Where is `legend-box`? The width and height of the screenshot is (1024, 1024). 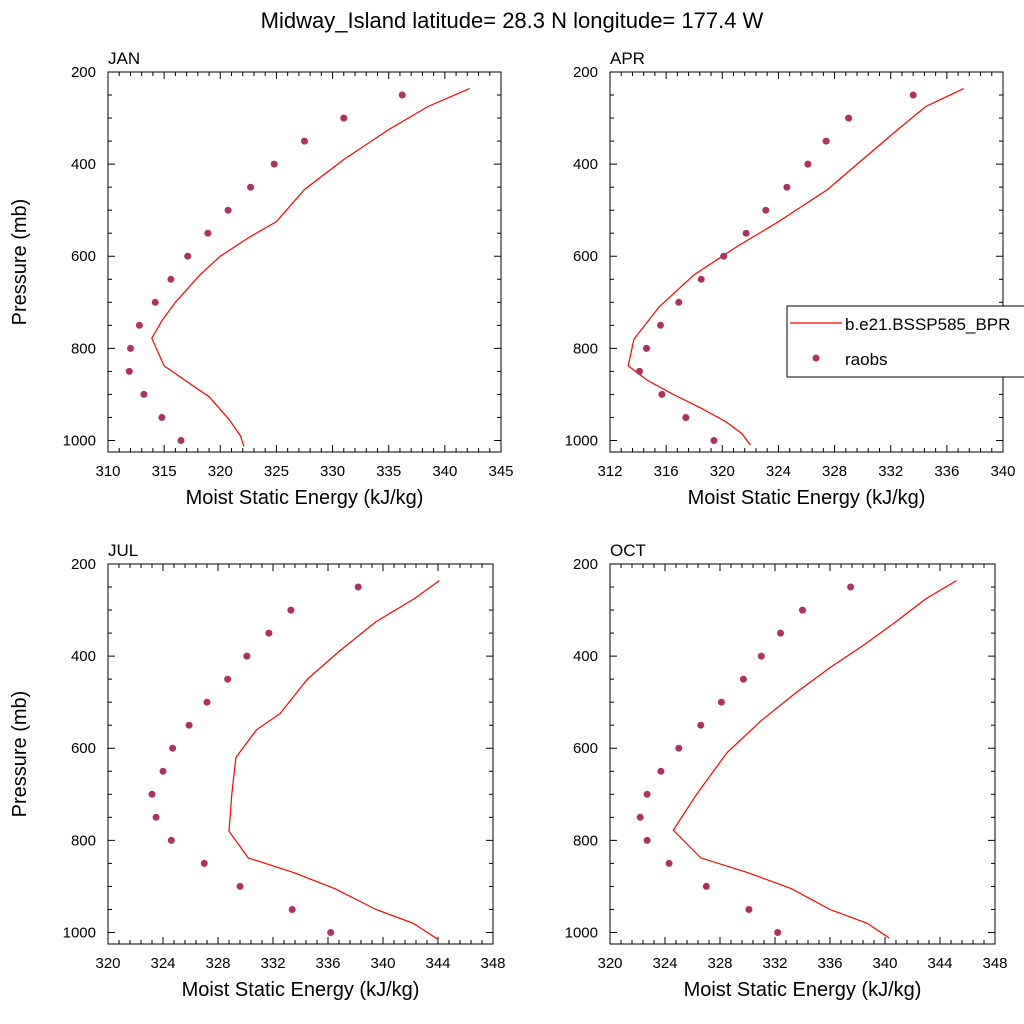
legend-box is located at coordinates (905, 341).